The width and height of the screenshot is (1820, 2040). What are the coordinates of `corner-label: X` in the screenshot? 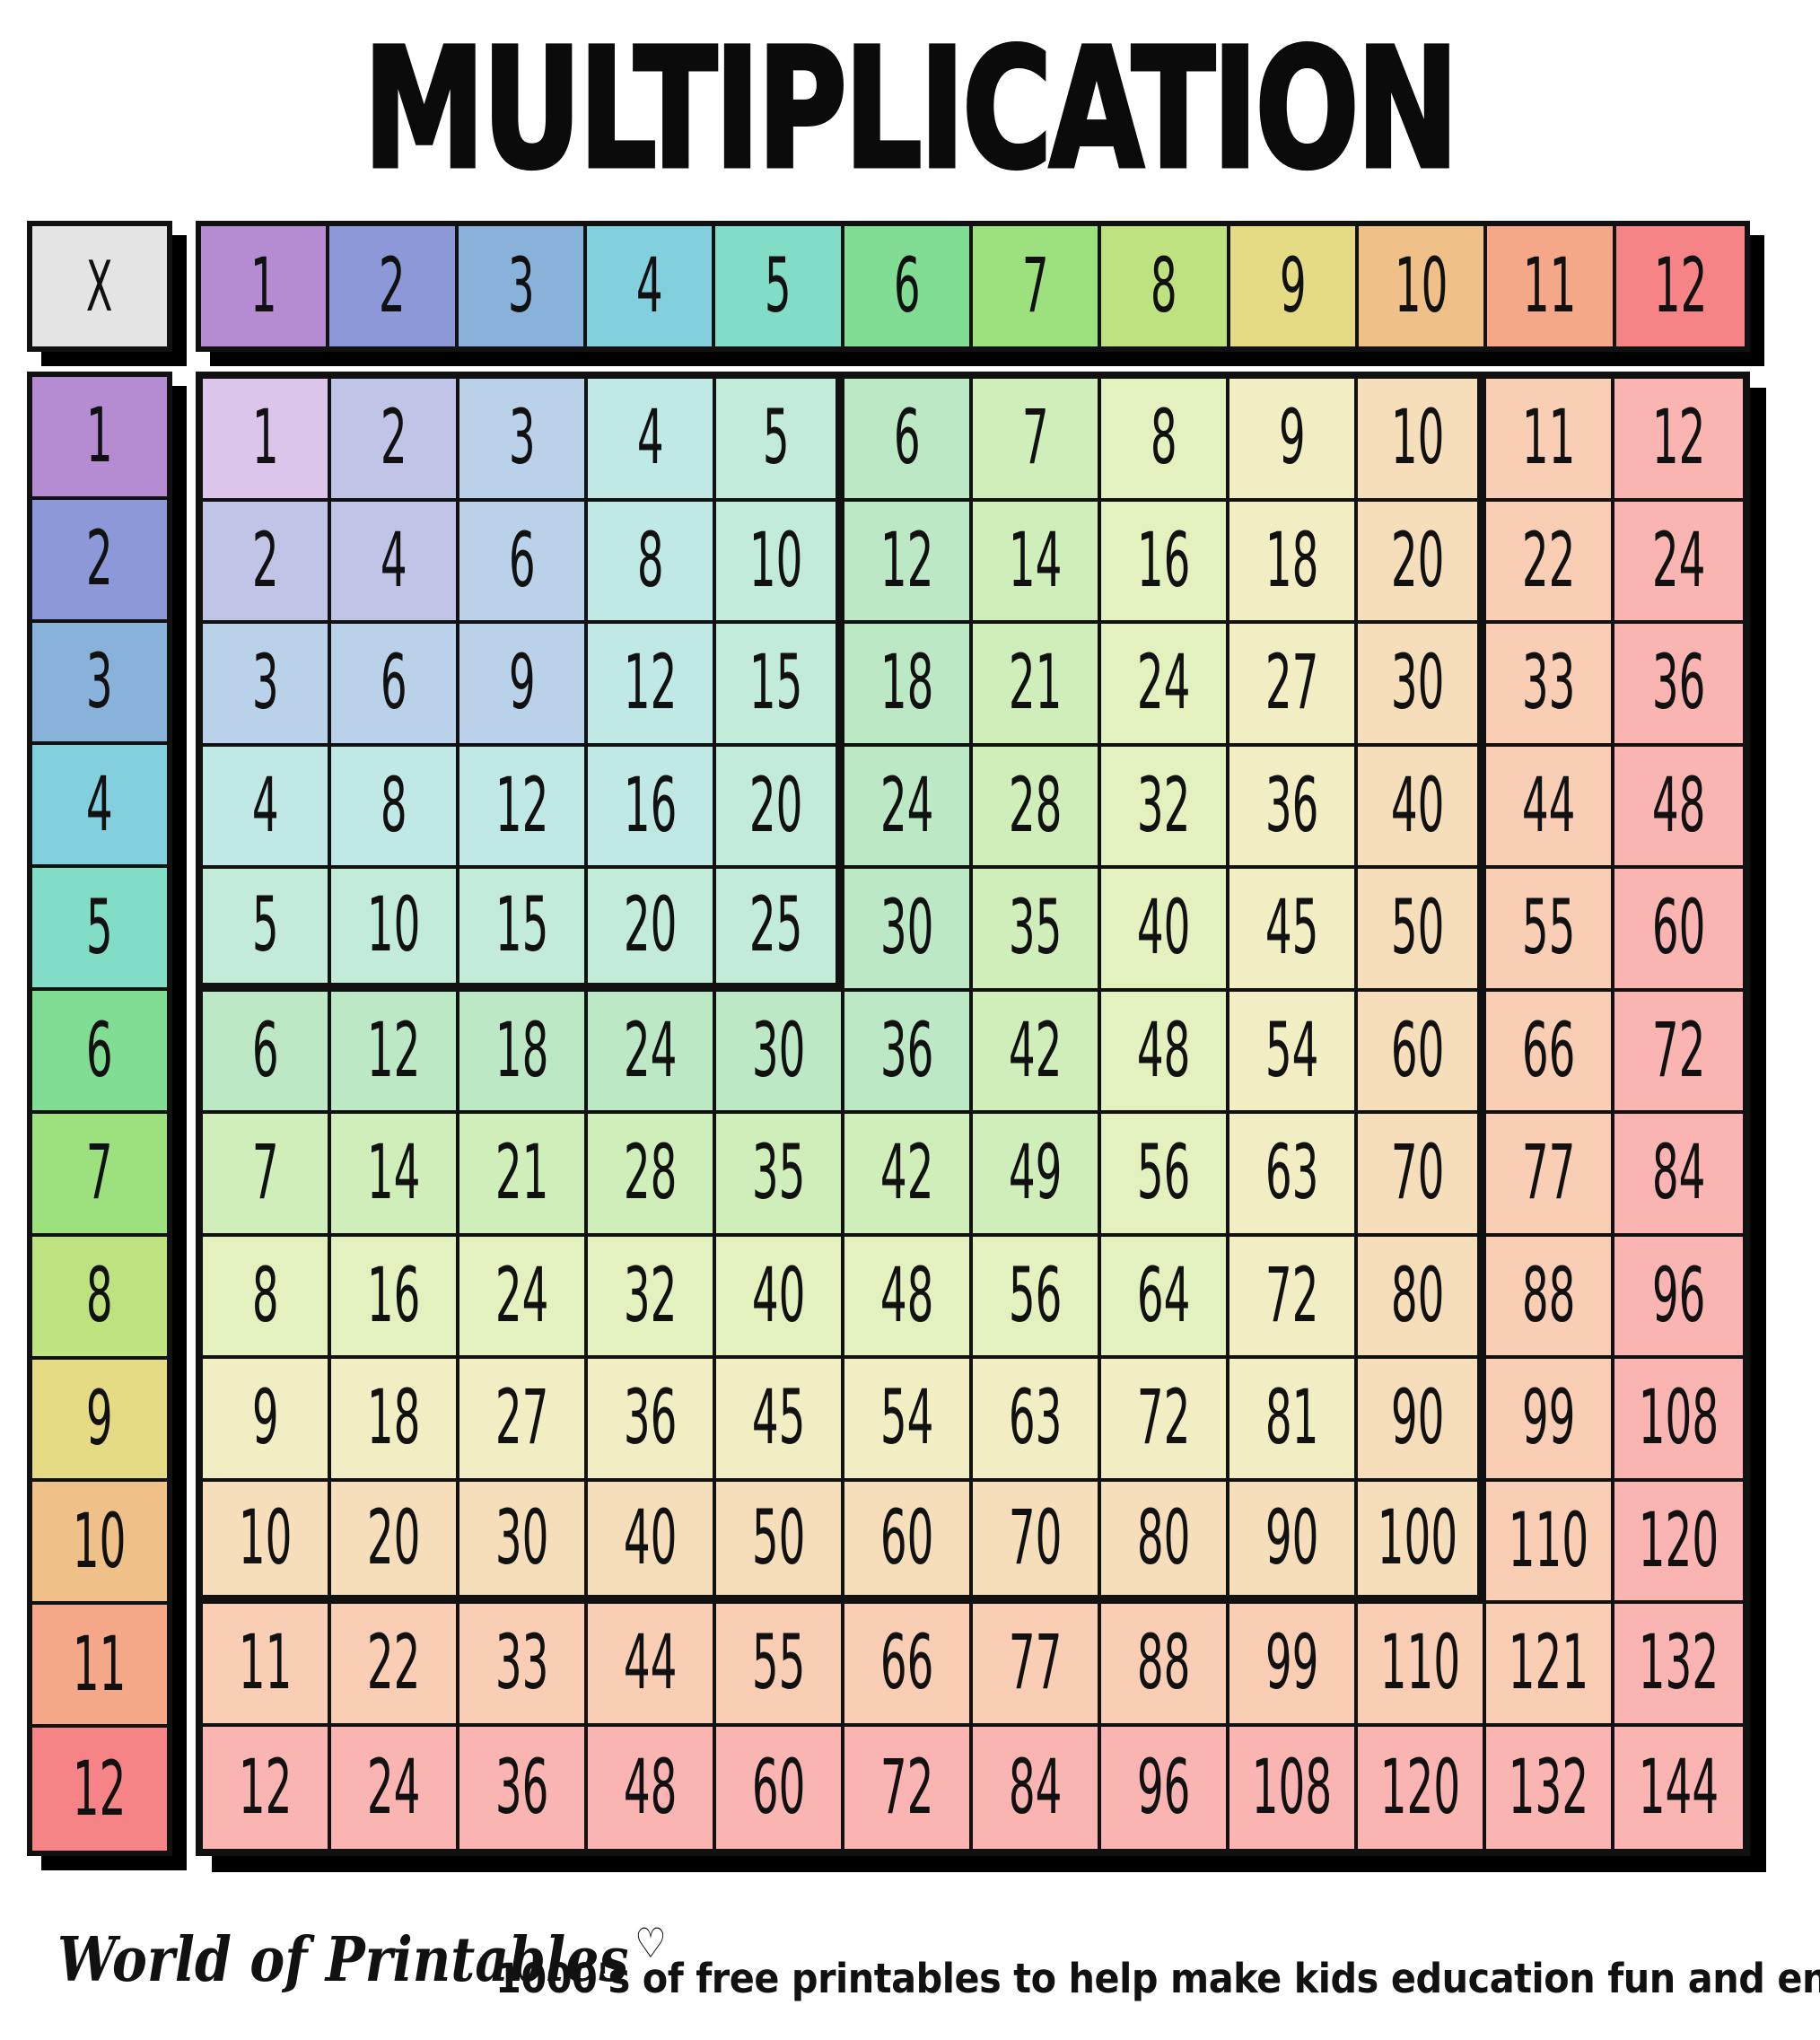 It's located at (100, 286).